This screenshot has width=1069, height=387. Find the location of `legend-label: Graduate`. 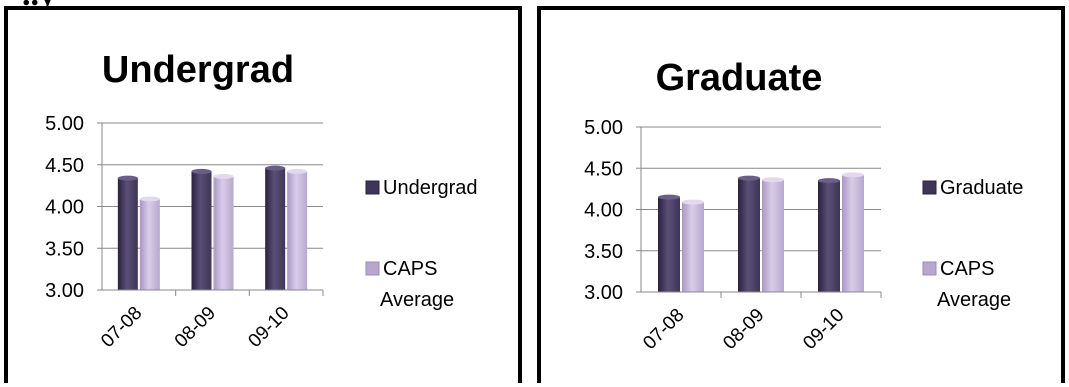

legend-label: Graduate is located at coordinates (981, 188).